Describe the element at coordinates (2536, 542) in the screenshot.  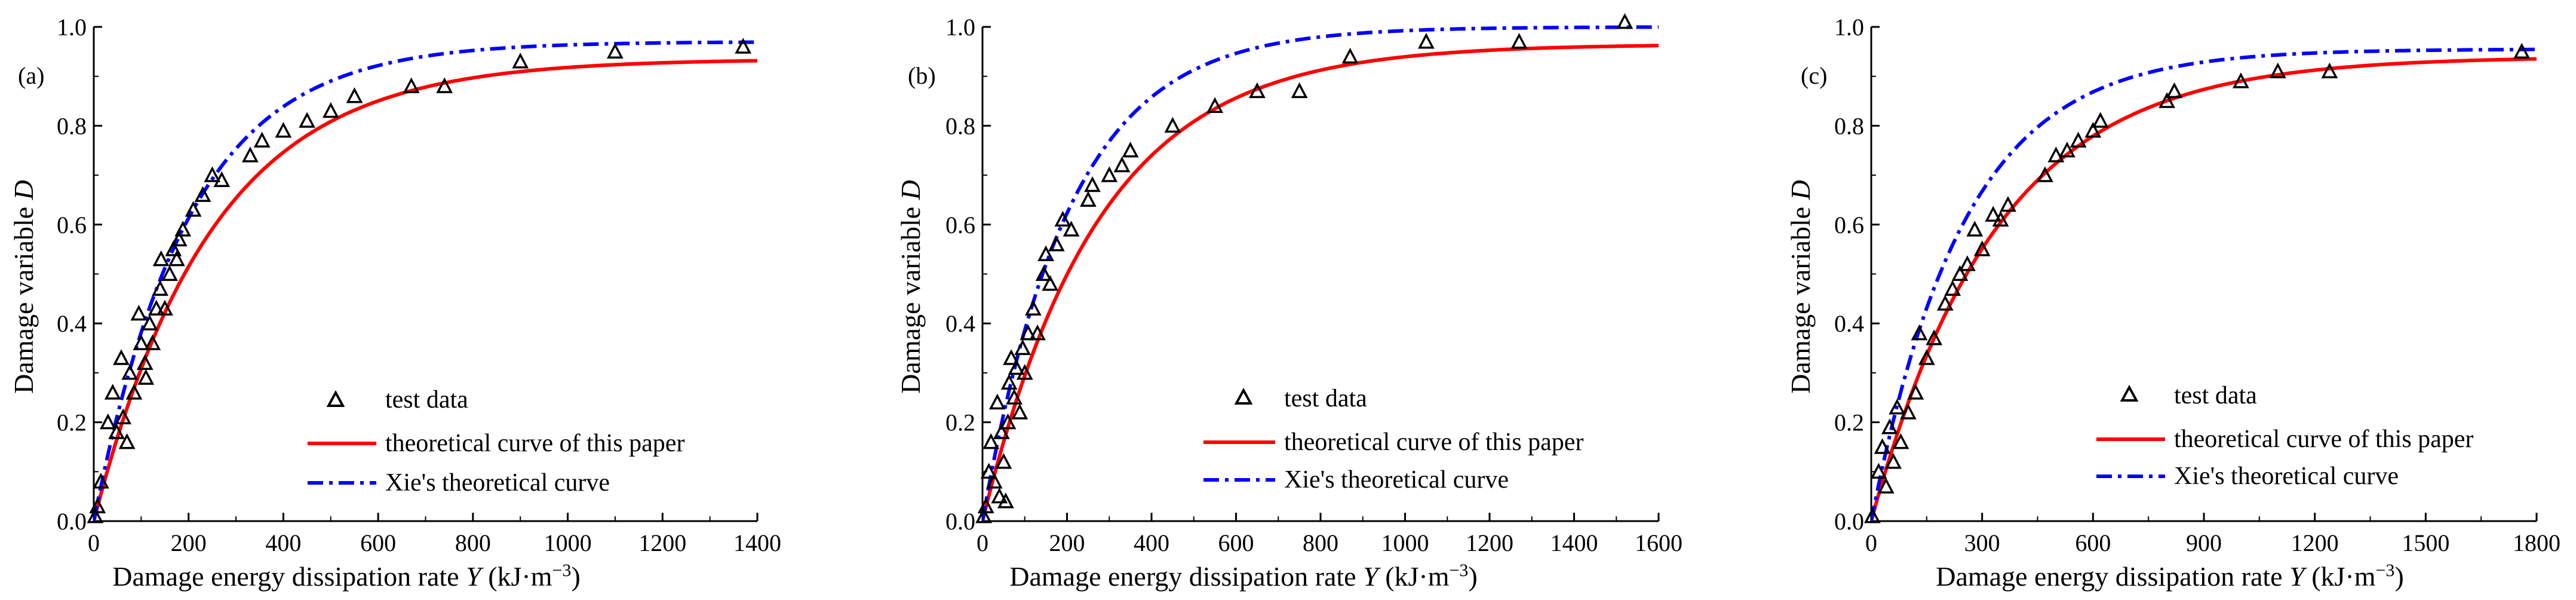
I see `x-tick-label: 1800` at that location.